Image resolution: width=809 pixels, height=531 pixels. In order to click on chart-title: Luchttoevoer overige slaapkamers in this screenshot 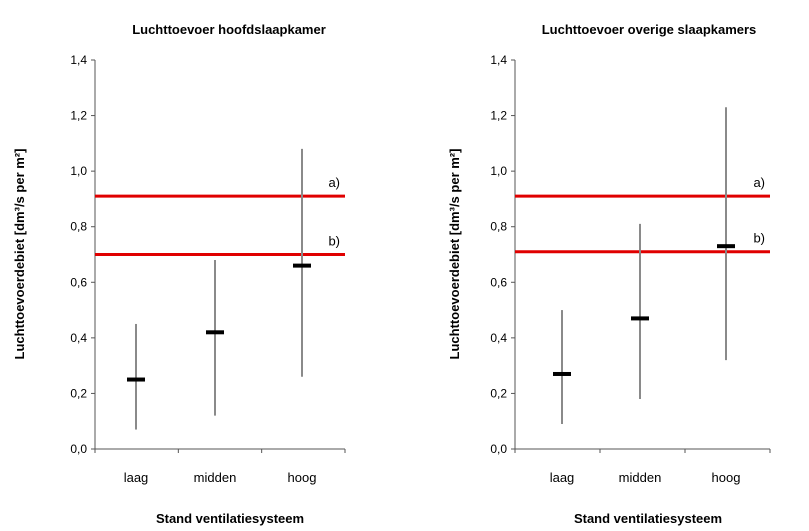, I will do `click(649, 29)`.